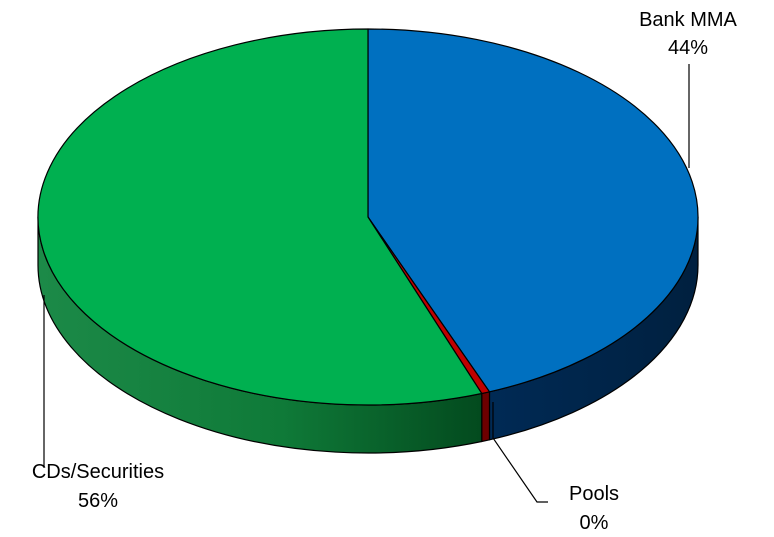 The image size is (774, 537). Describe the element at coordinates (98, 472) in the screenshot. I see `data-label-name-cds-securities: CDs/Securities` at that location.